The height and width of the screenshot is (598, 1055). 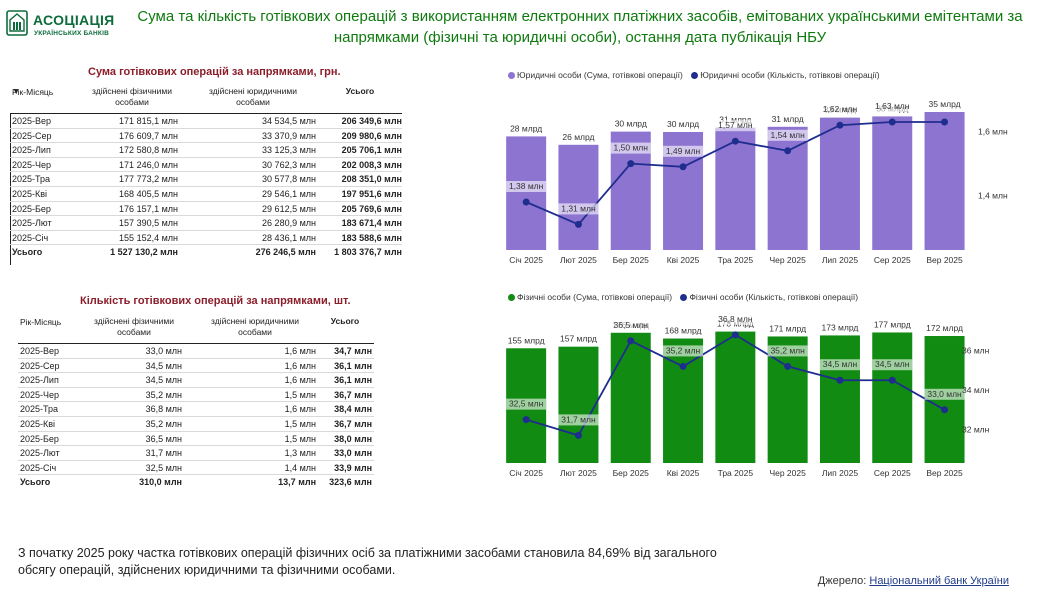 I want to click on table-row: 2025-Чер 35,2 млн 1,5 млн 36,7 млн, so click(x=196, y=395).